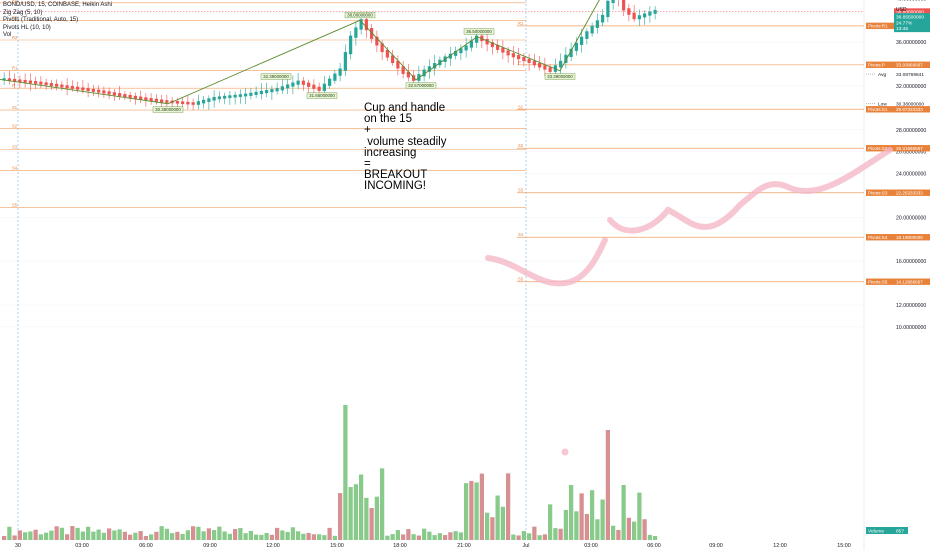 This screenshot has width=932, height=550. What do you see at coordinates (911, 218) in the screenshot?
I see `price-tick-label: 20.00000000` at bounding box center [911, 218].